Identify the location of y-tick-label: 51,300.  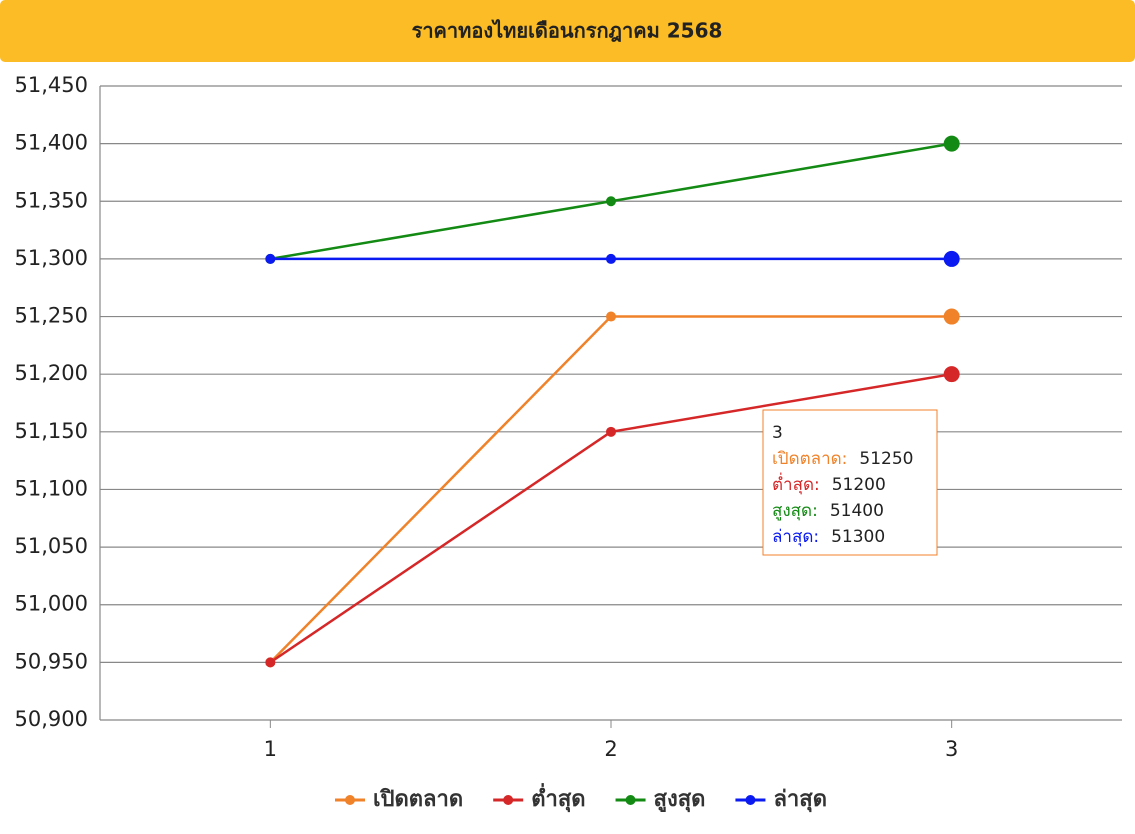
(51, 258).